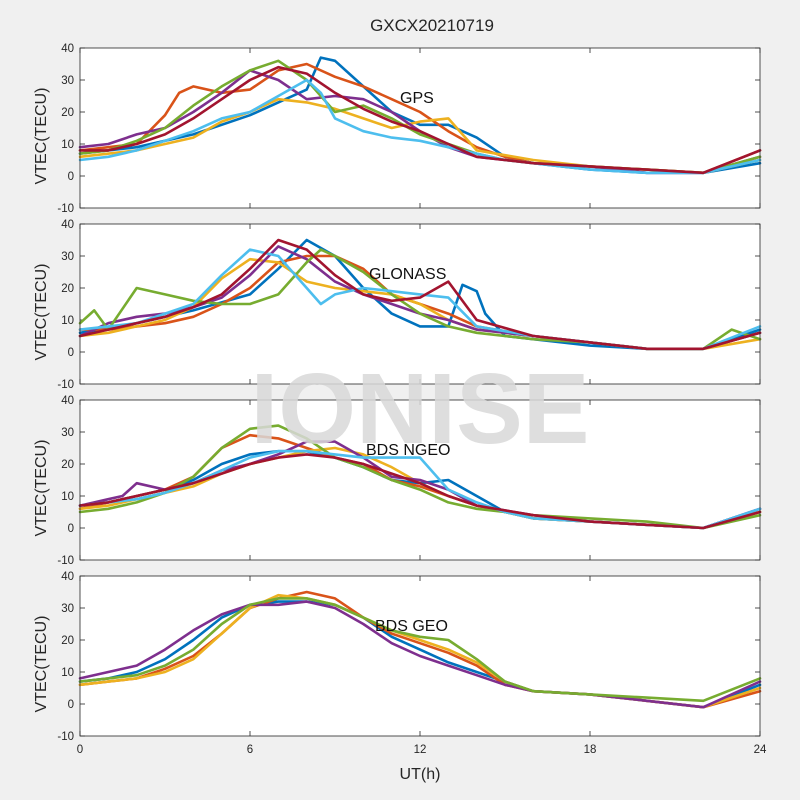 The height and width of the screenshot is (800, 800). Describe the element at coordinates (411, 626) in the screenshot. I see `panel-label: BDS GEO` at that location.